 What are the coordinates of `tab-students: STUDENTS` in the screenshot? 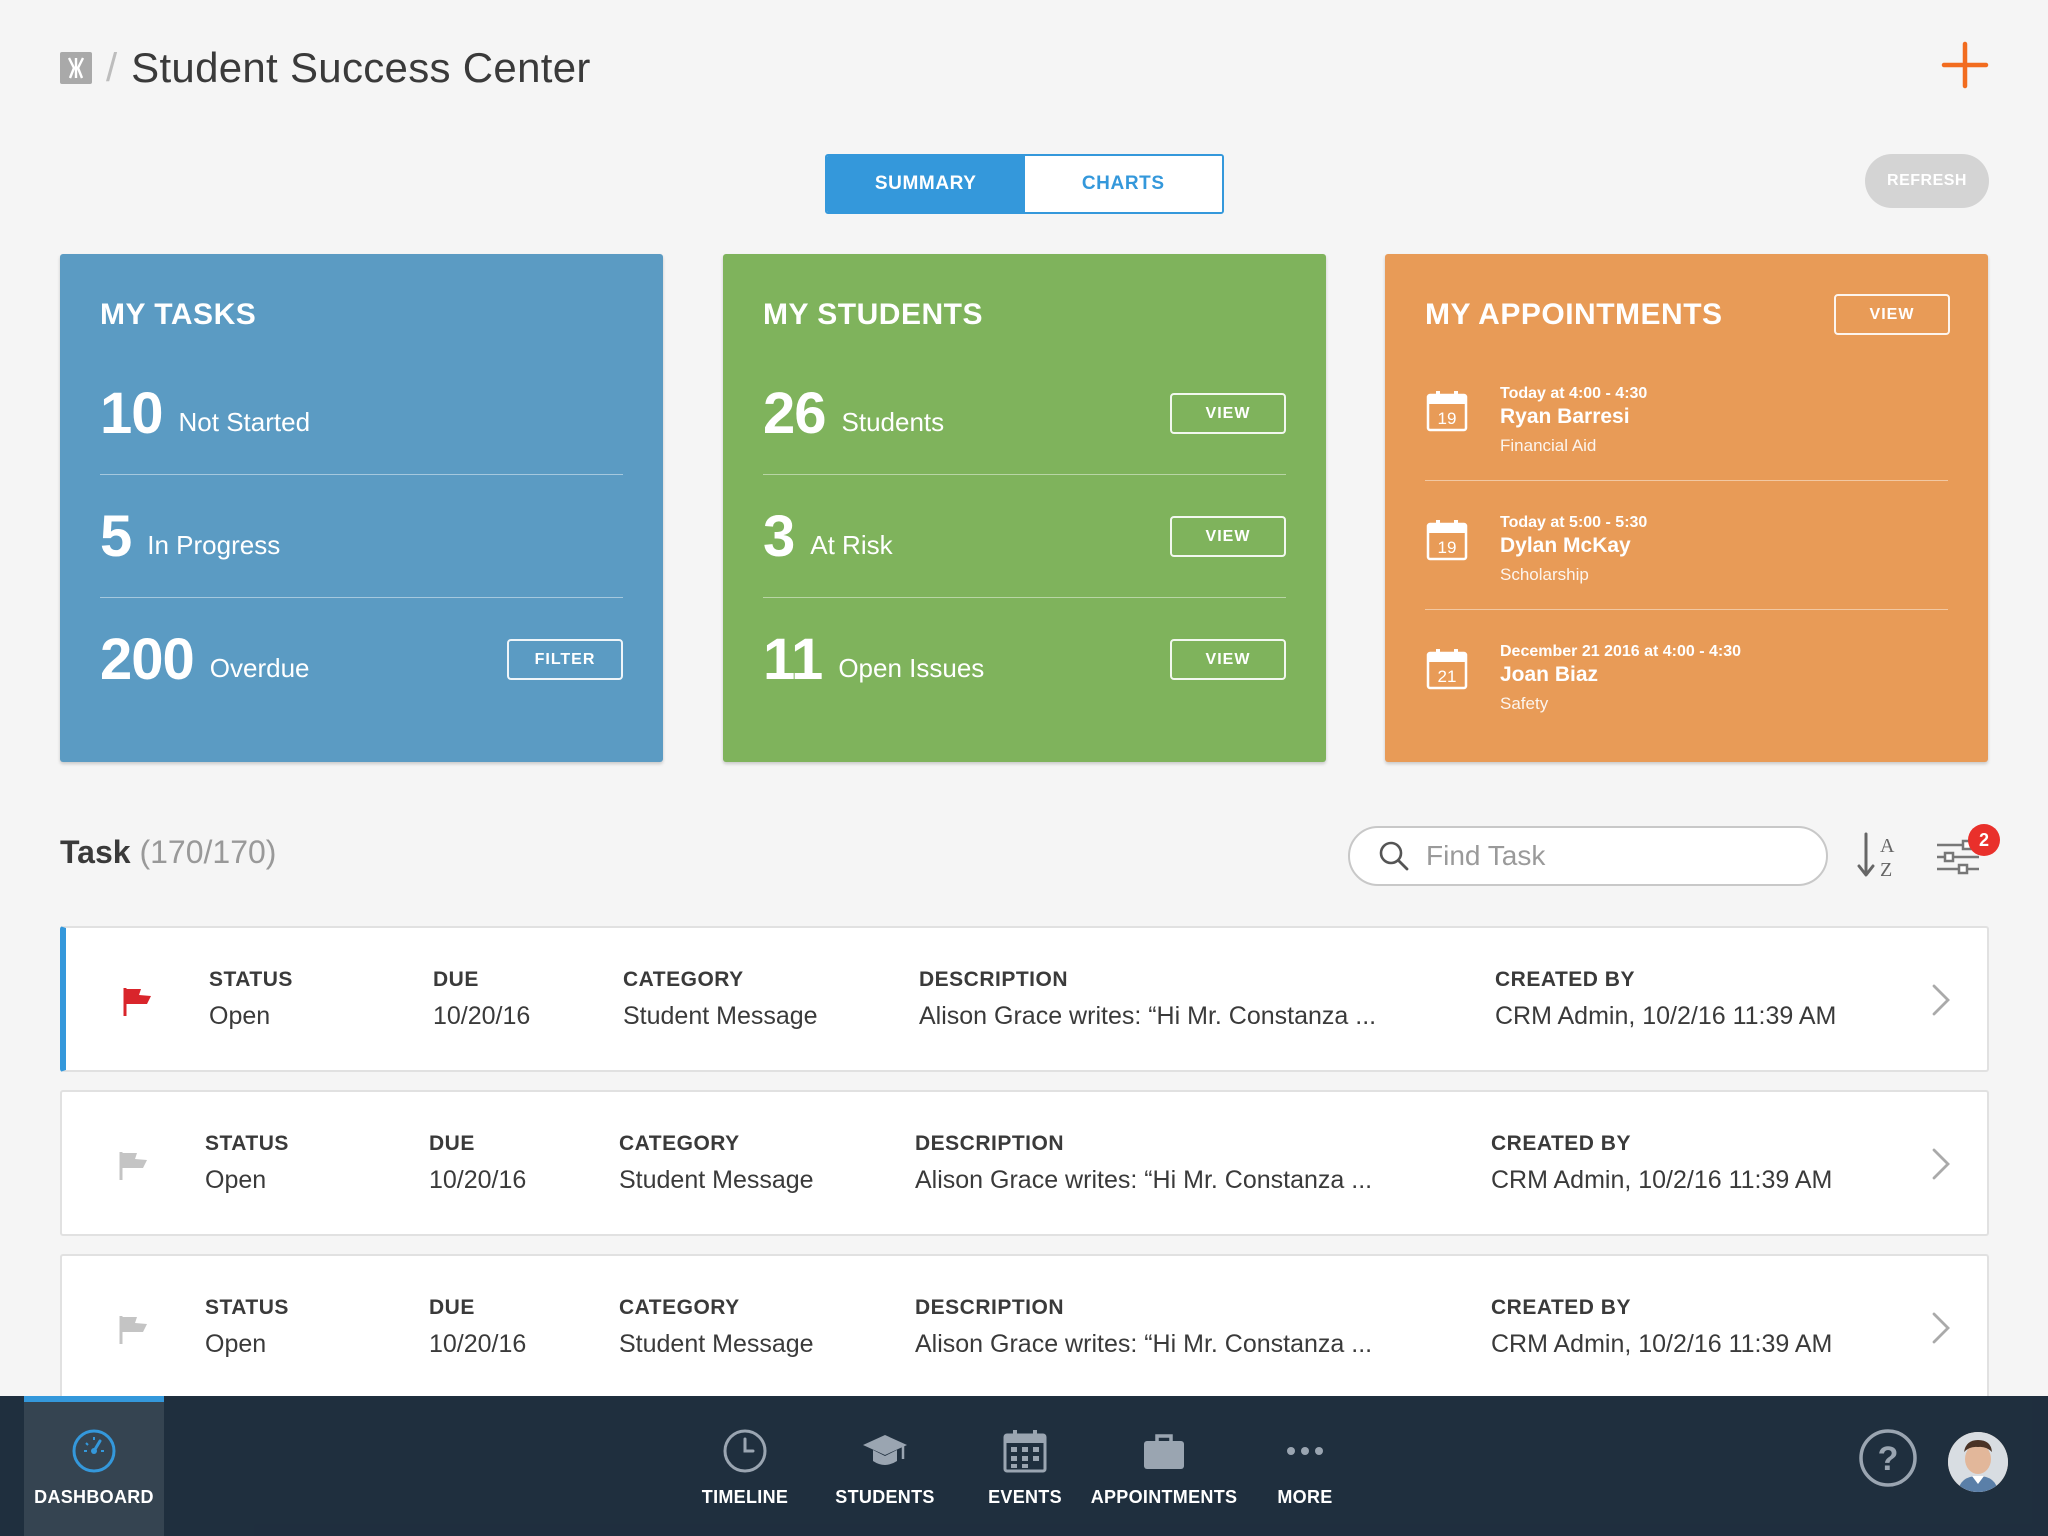 It's located at (885, 1466).